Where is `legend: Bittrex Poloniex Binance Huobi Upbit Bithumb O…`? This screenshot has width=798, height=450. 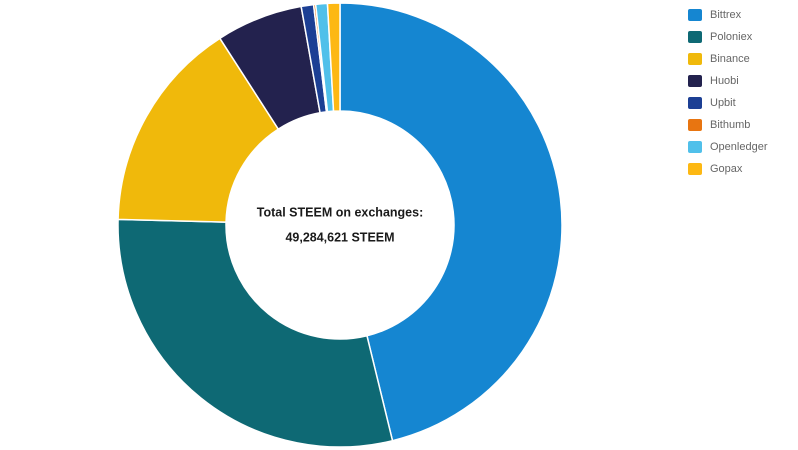
legend: Bittrex Poloniex Binance Huobi Upbit Bithumb O… is located at coordinates (728, 97).